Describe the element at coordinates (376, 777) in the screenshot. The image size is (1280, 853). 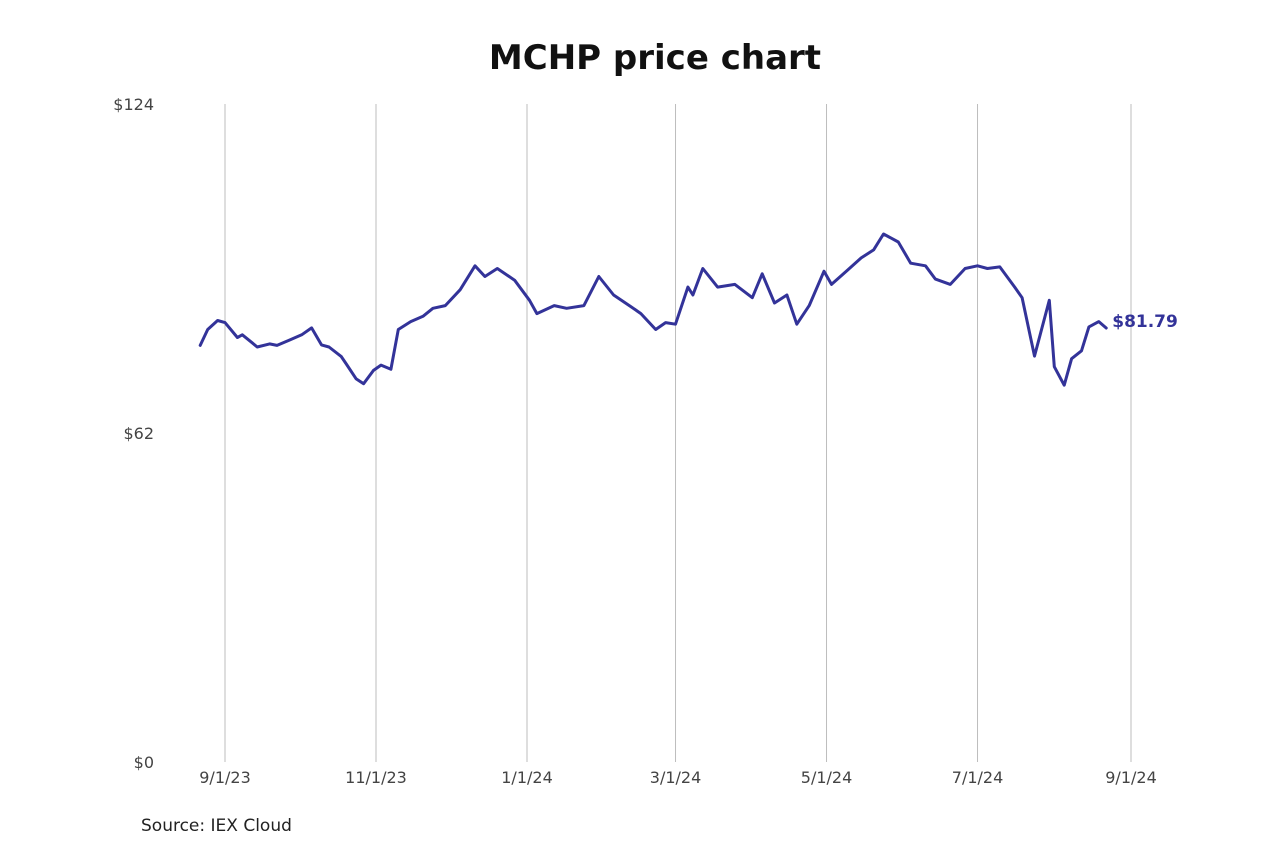
I see `x-tick-label-1: 11/1/23` at that location.